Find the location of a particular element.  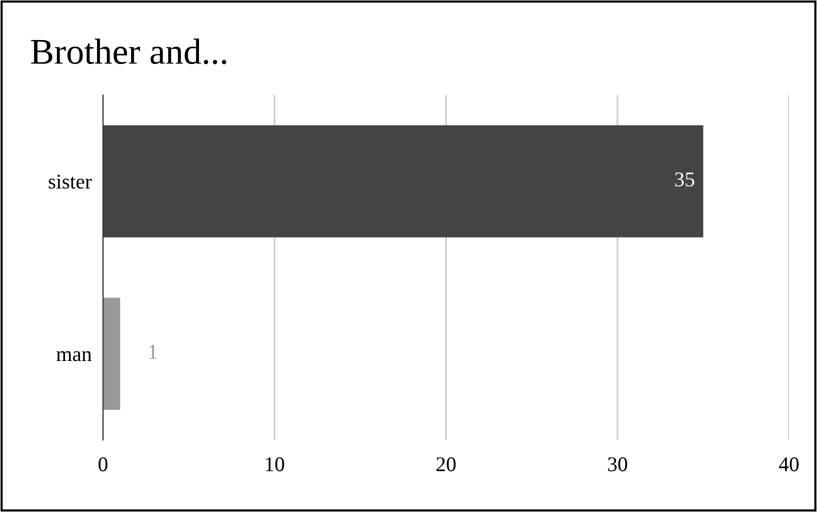

x-tick-label: 40 is located at coordinates (788, 464).